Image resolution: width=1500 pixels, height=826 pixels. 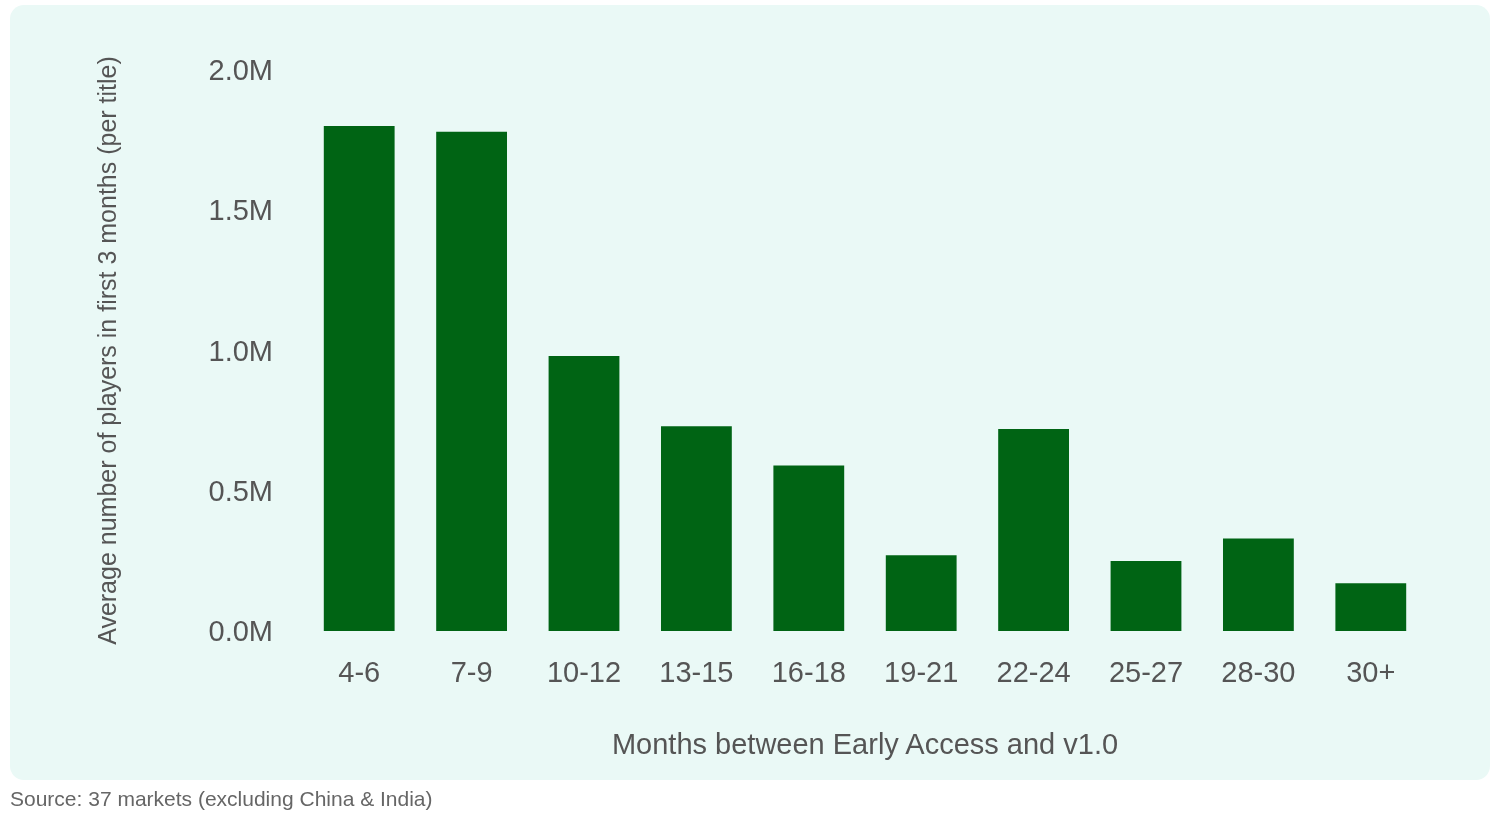 I want to click on x-tick-label: 7-9, so click(x=471, y=671).